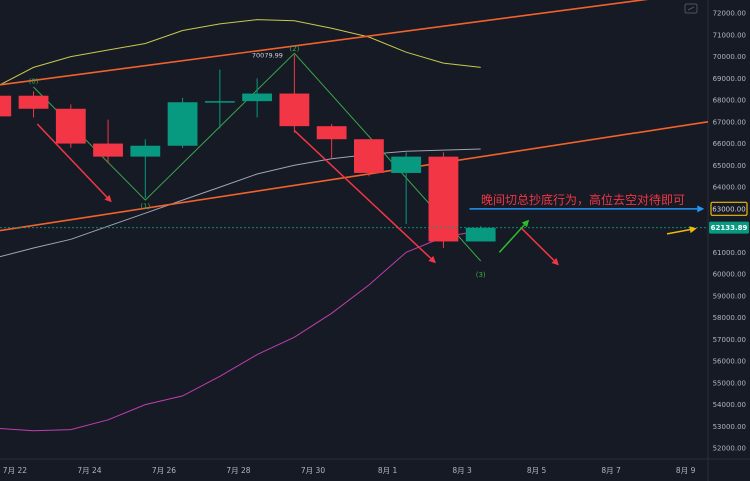 This screenshot has height=481, width=750. What do you see at coordinates (462, 470) in the screenshot?
I see `x-tick-label: 8月 3` at bounding box center [462, 470].